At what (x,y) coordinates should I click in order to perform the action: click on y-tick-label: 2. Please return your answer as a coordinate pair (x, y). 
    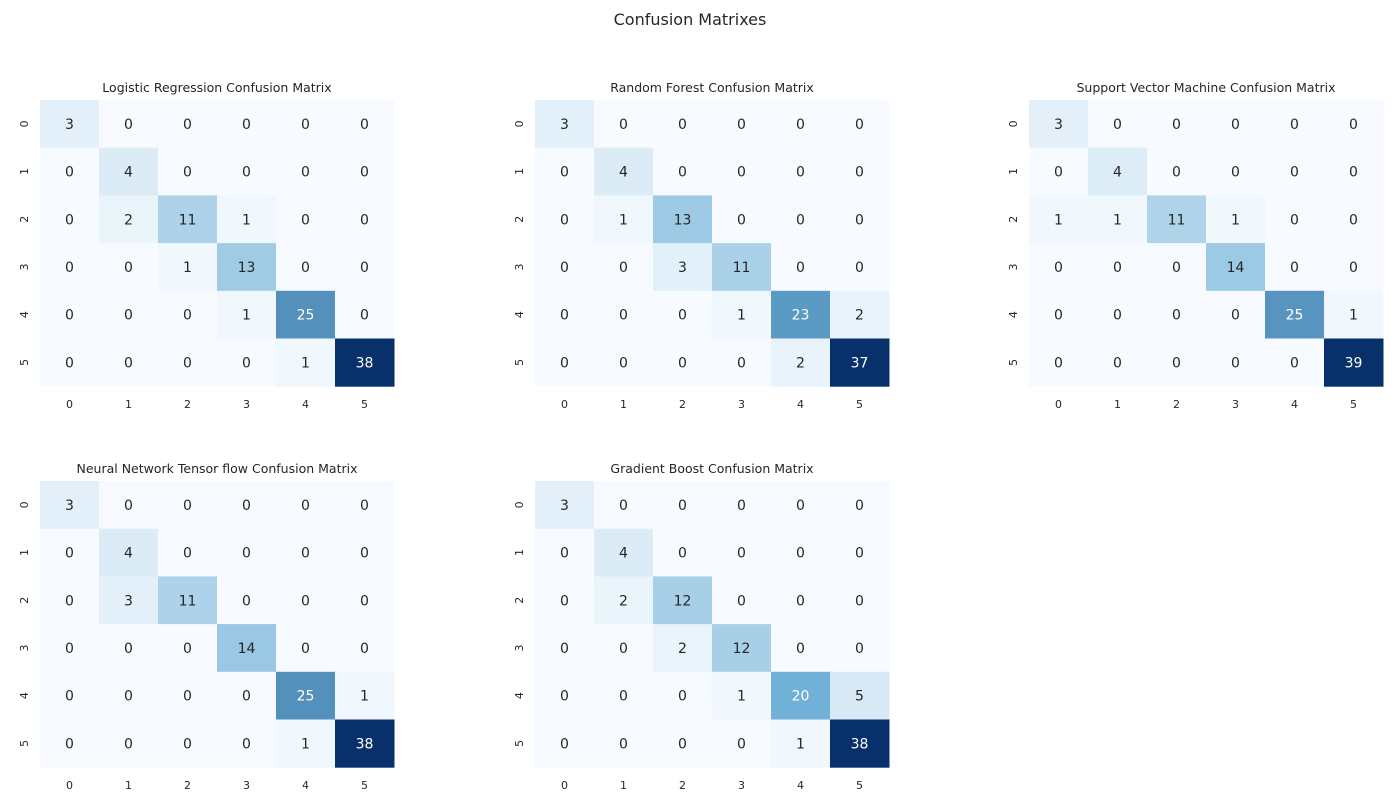
    Looking at the image, I should click on (1013, 219).